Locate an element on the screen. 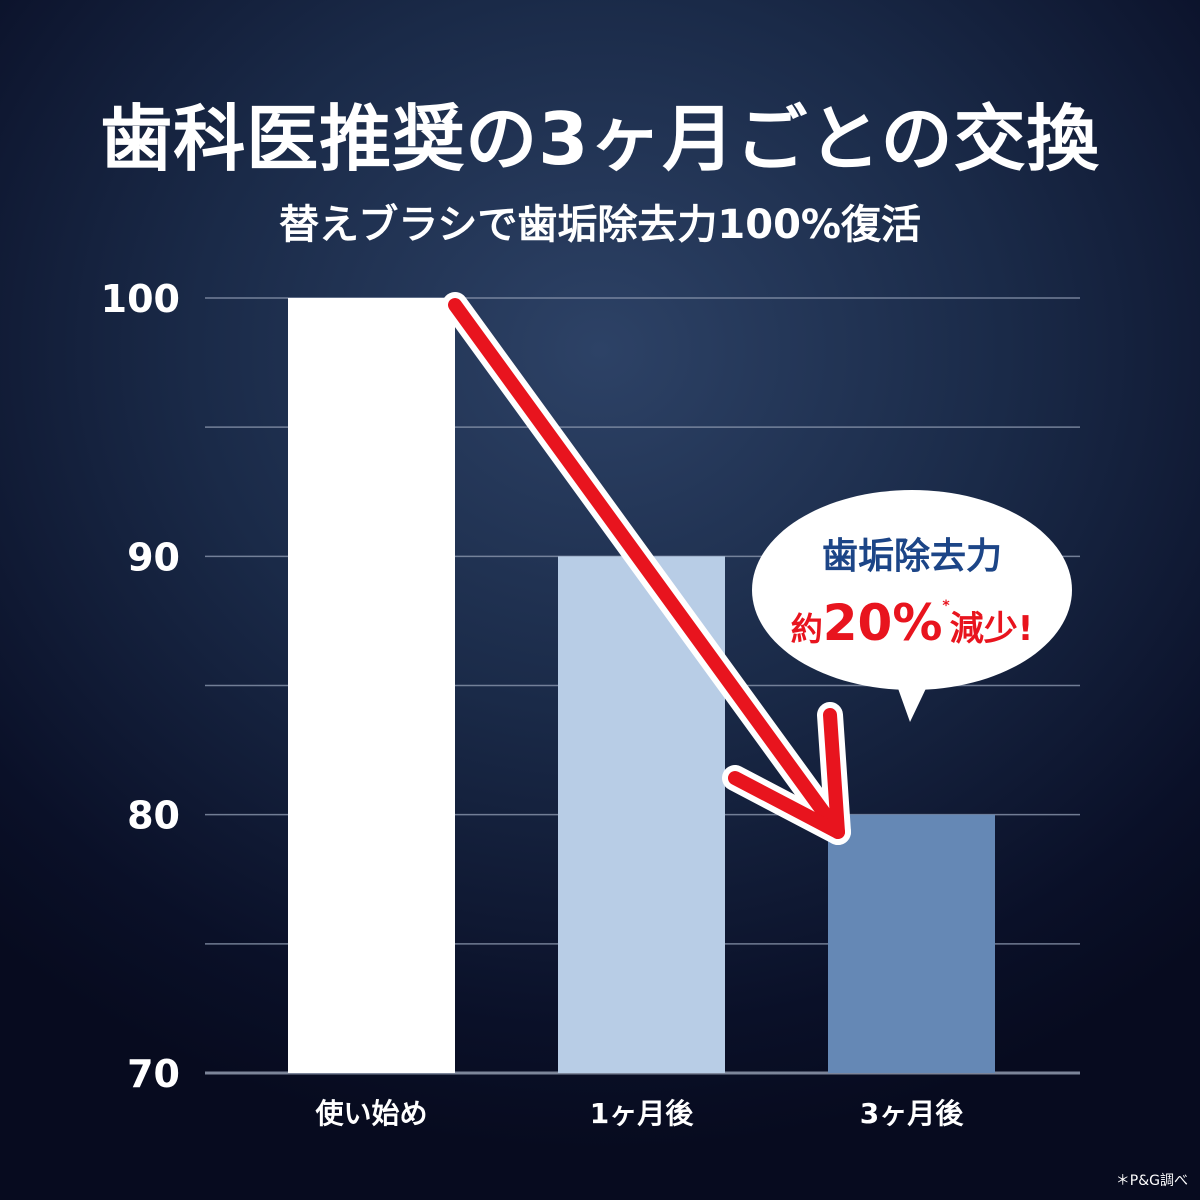 The height and width of the screenshot is (1200, 1200). y-tick-label: 90 is located at coordinates (153, 557).